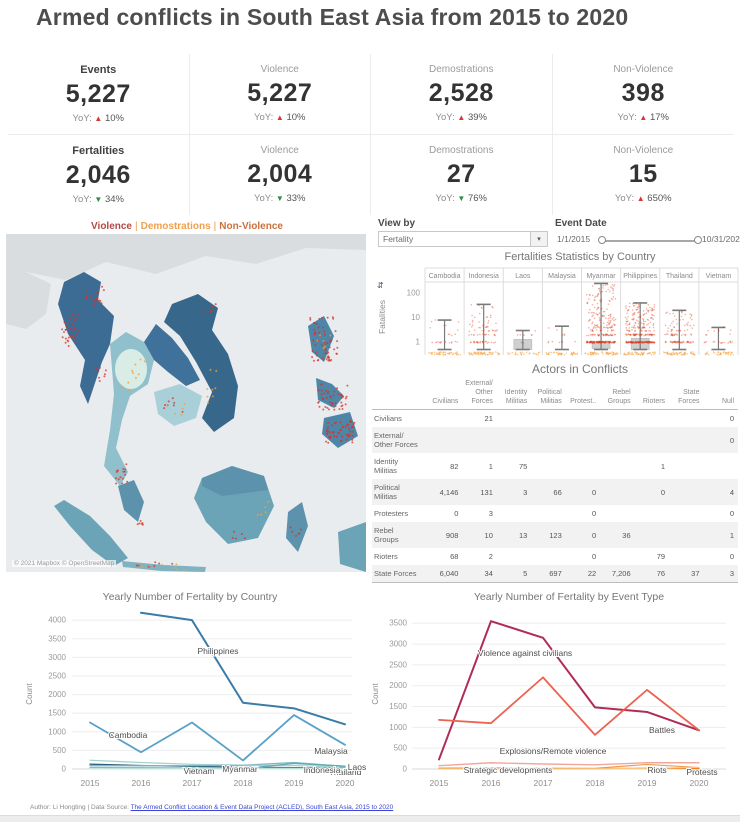 This screenshot has width=740, height=822. Describe the element at coordinates (454, 466) in the screenshot. I see `table-cell: 82` at that location.